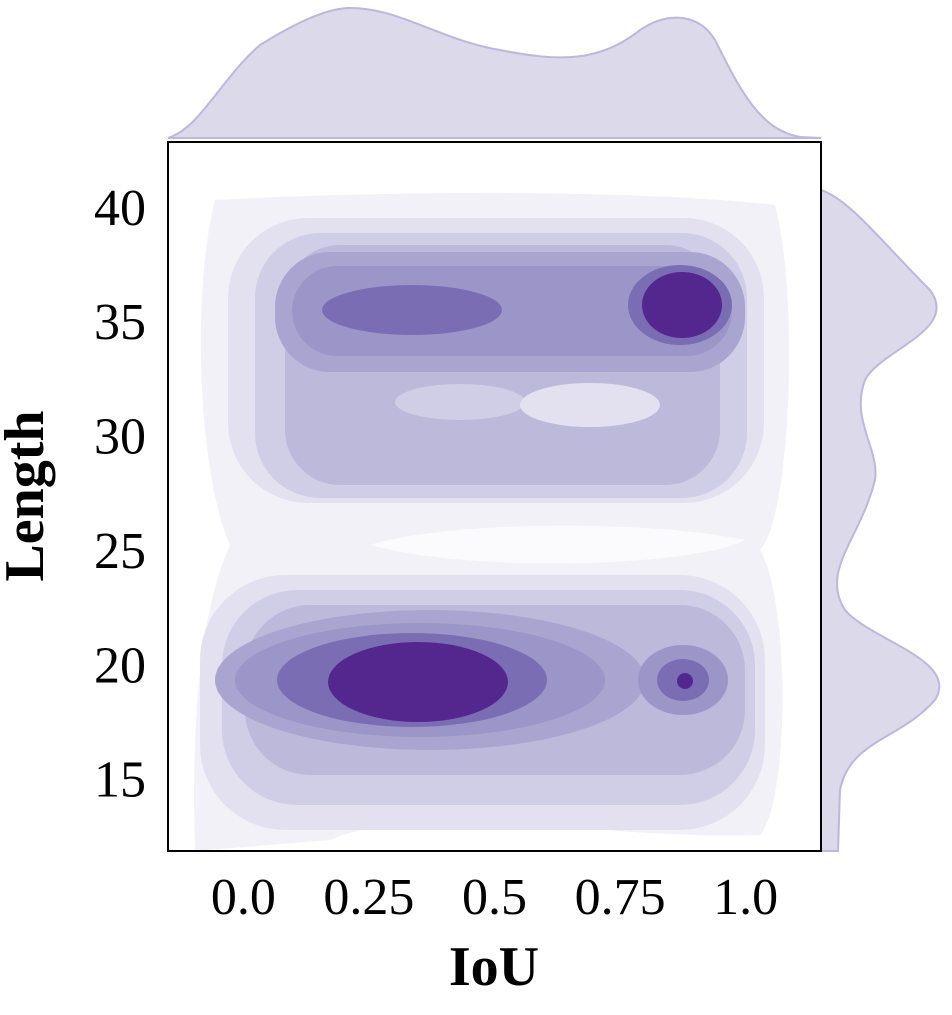  Describe the element at coordinates (120, 322) in the screenshot. I see `y-tick-label: 35` at that location.